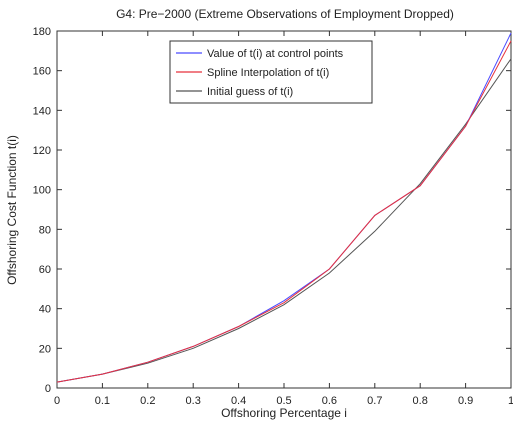 This screenshot has width=513, height=430. Describe the element at coordinates (238, 401) in the screenshot. I see `x-tick-label: 0.4` at that location.